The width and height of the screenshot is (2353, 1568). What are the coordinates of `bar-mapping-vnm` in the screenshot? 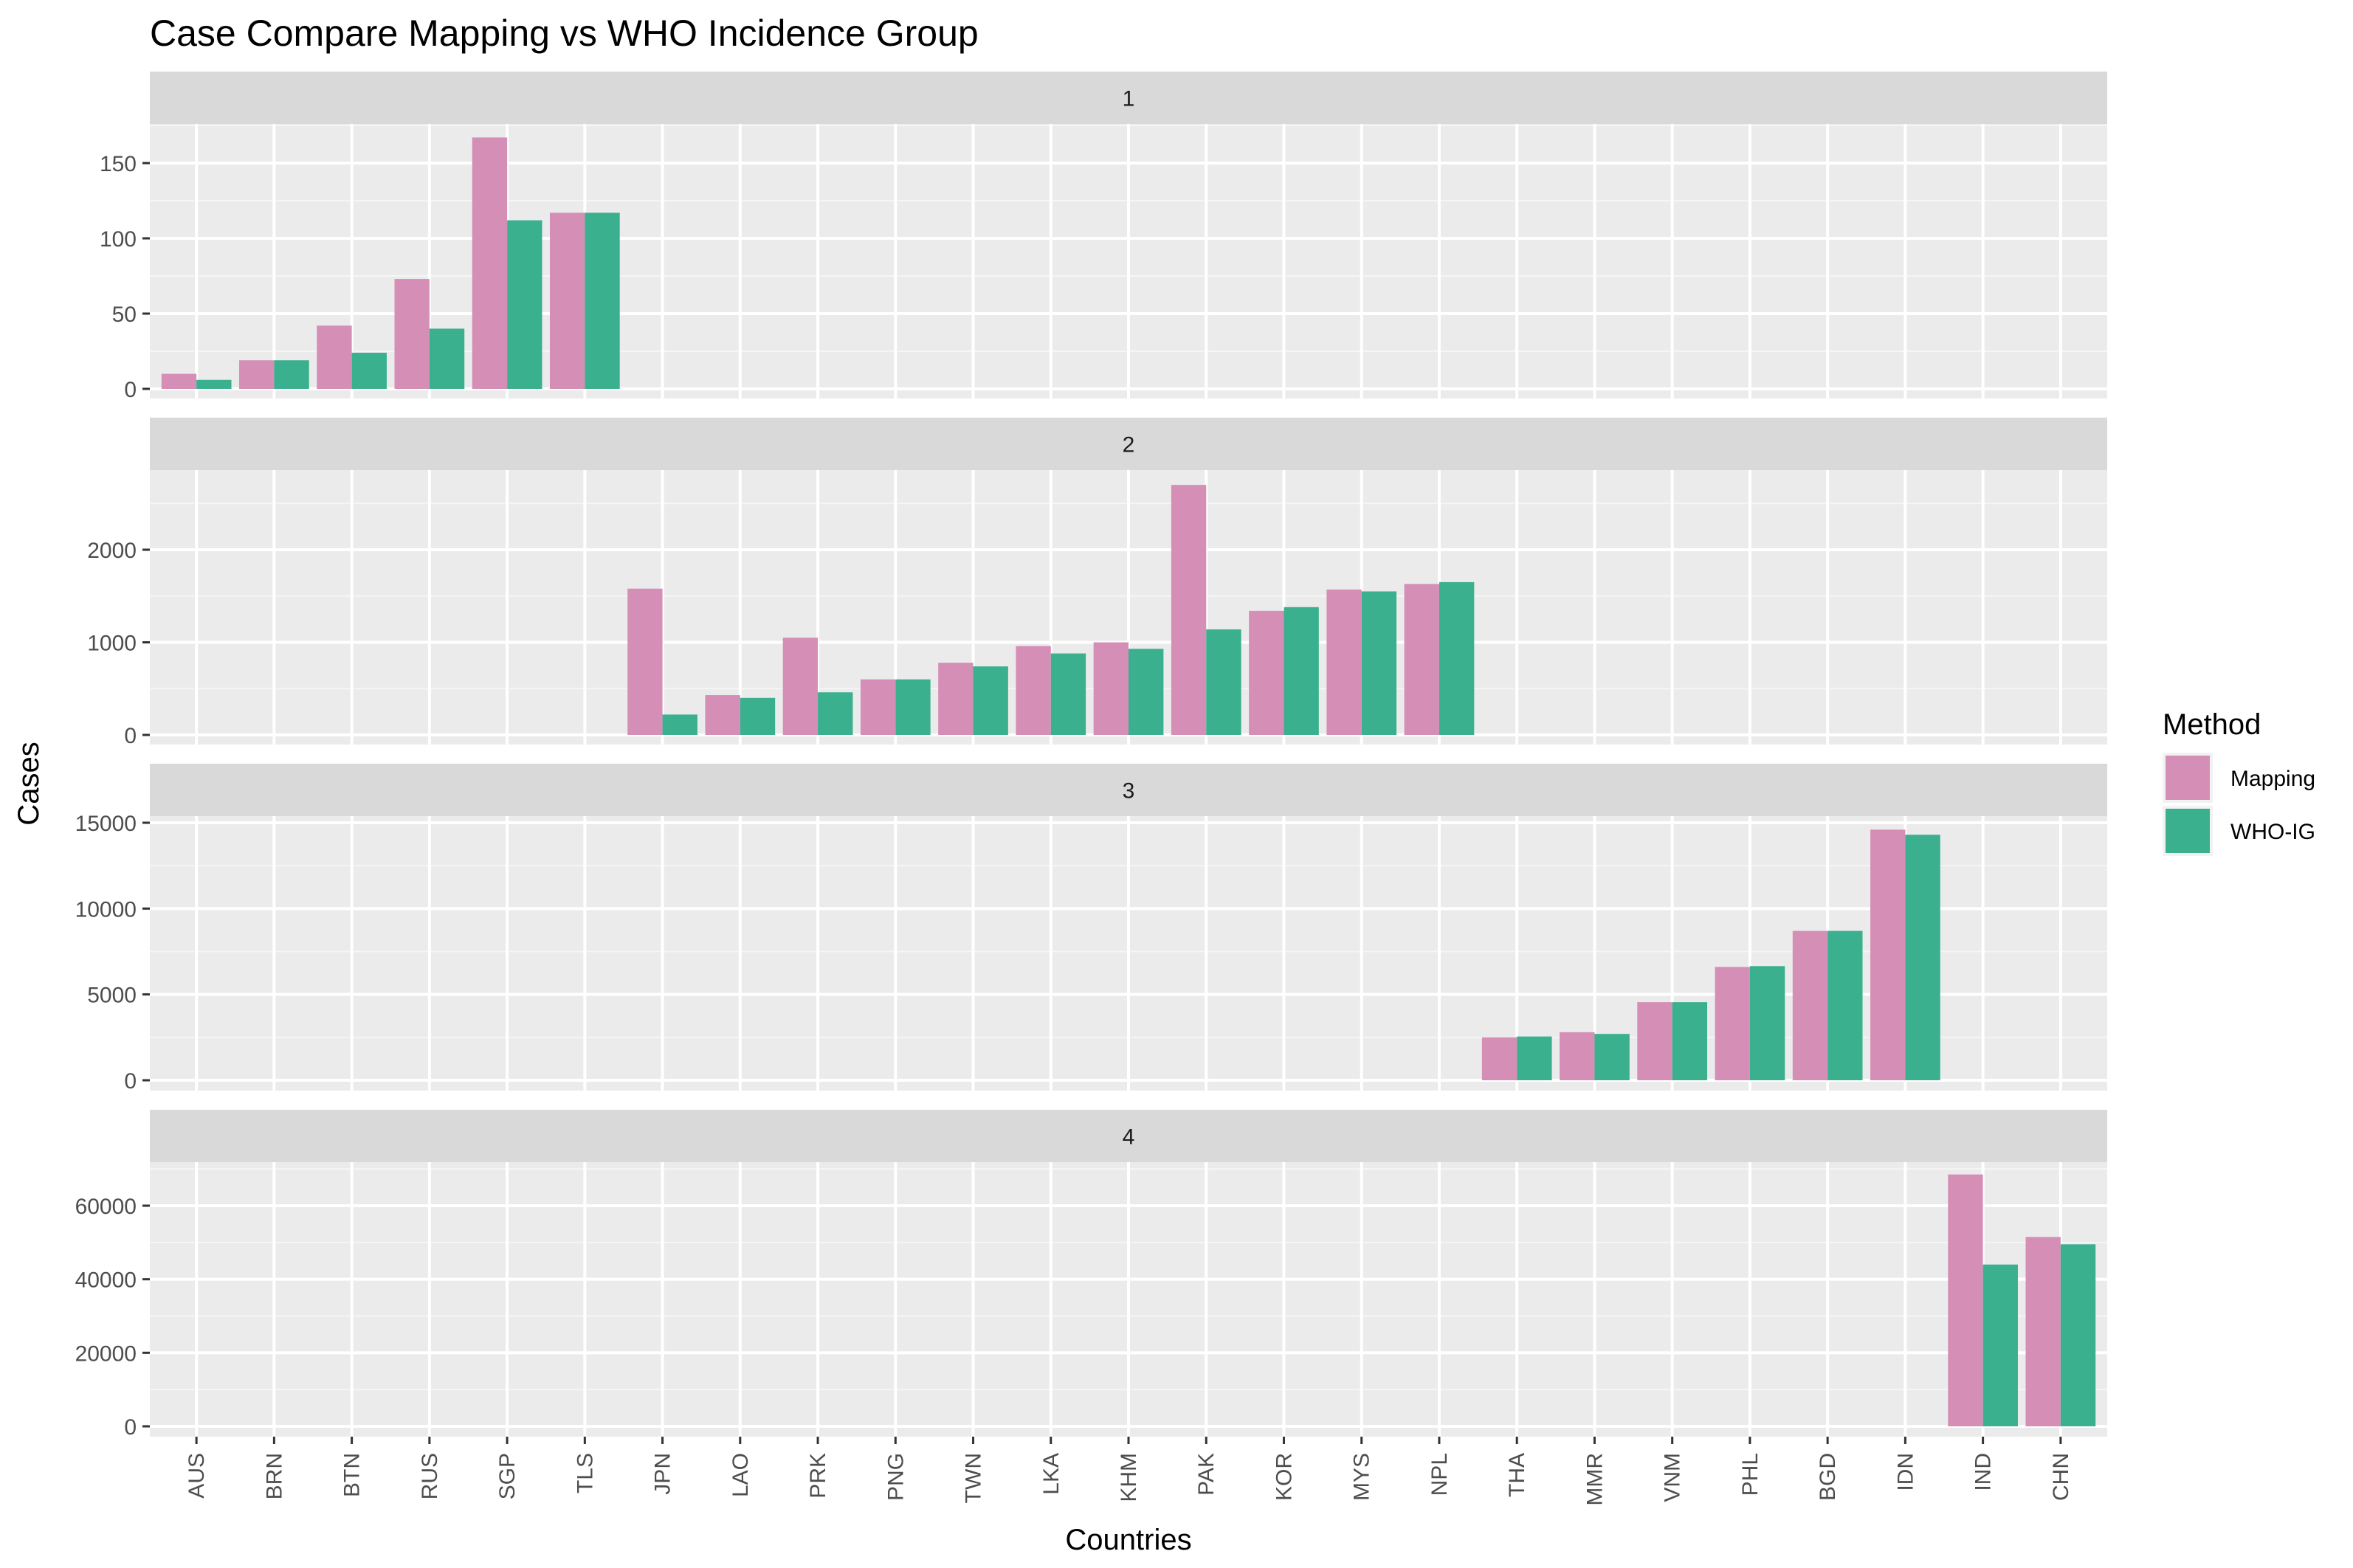 It's located at (1654, 1041).